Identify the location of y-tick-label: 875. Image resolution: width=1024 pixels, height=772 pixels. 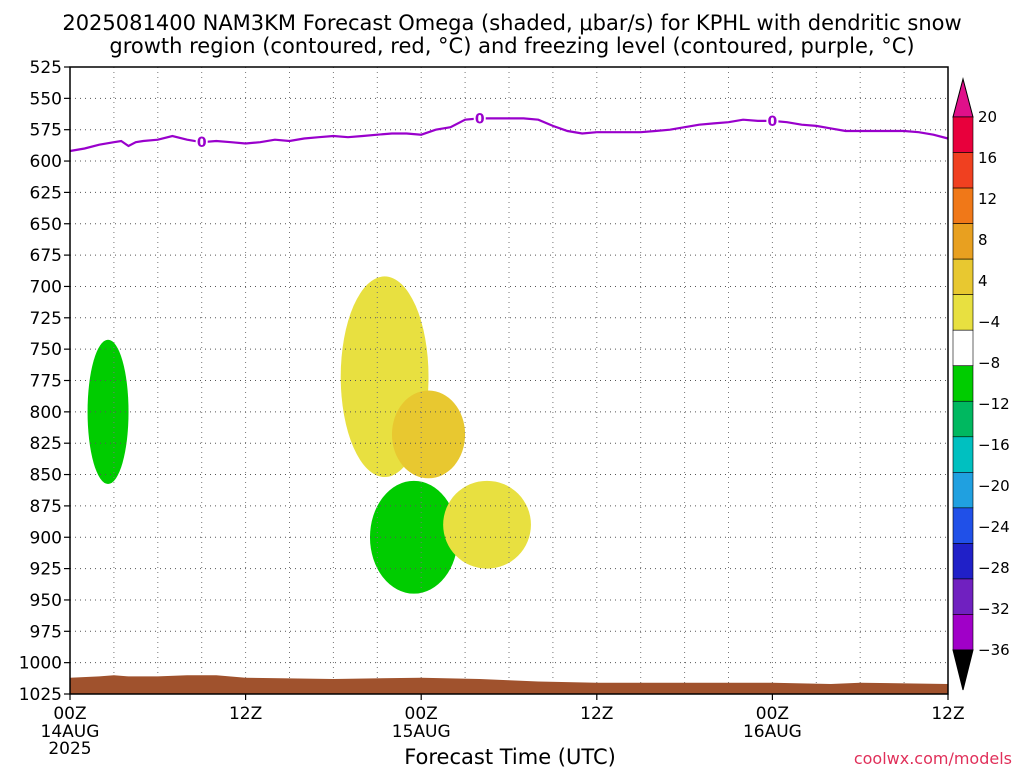
(46, 507).